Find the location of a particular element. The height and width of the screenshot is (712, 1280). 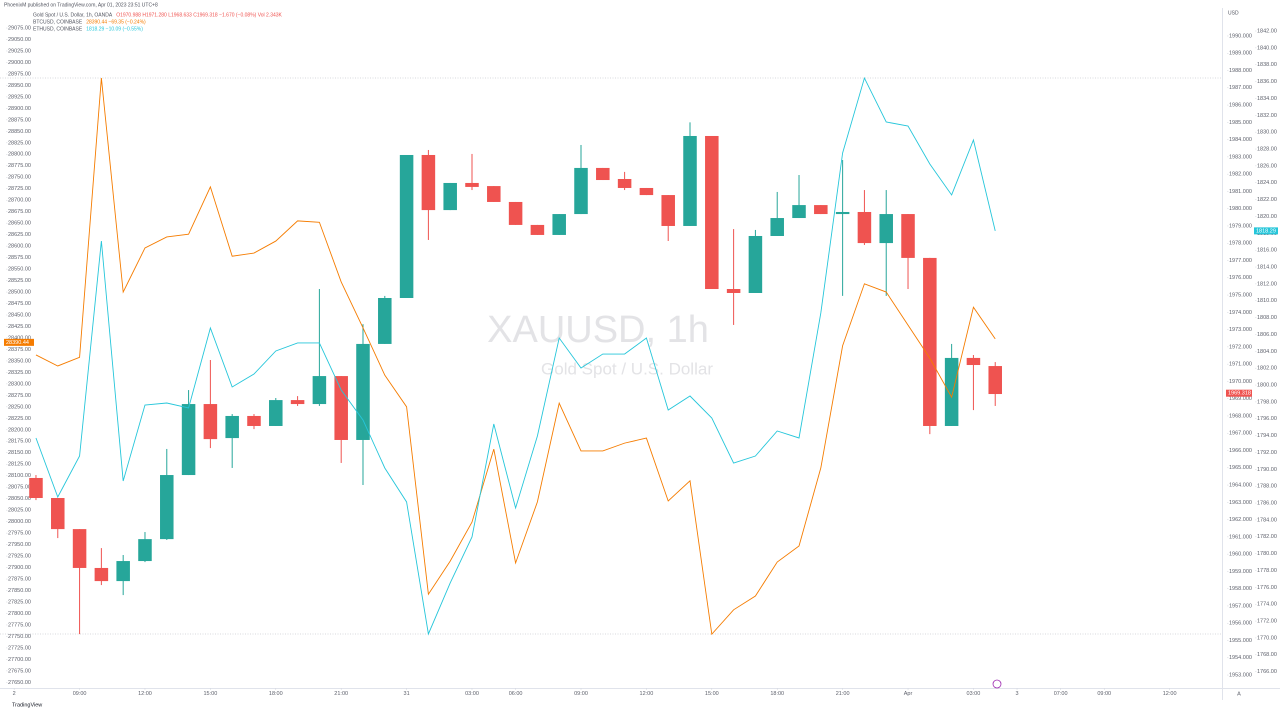

y-tick-label: 28500.00 is located at coordinates (19, 293).